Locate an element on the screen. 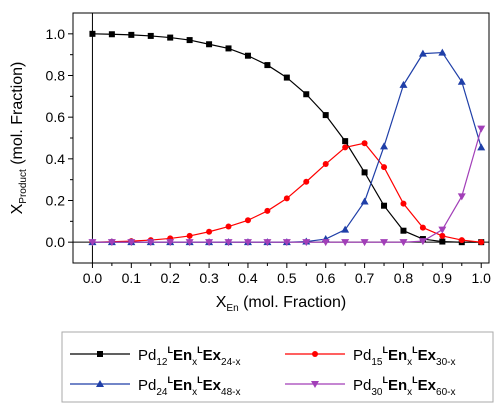 The height and width of the screenshot is (405, 497). x-tick-label: 0.0 is located at coordinates (93, 278).